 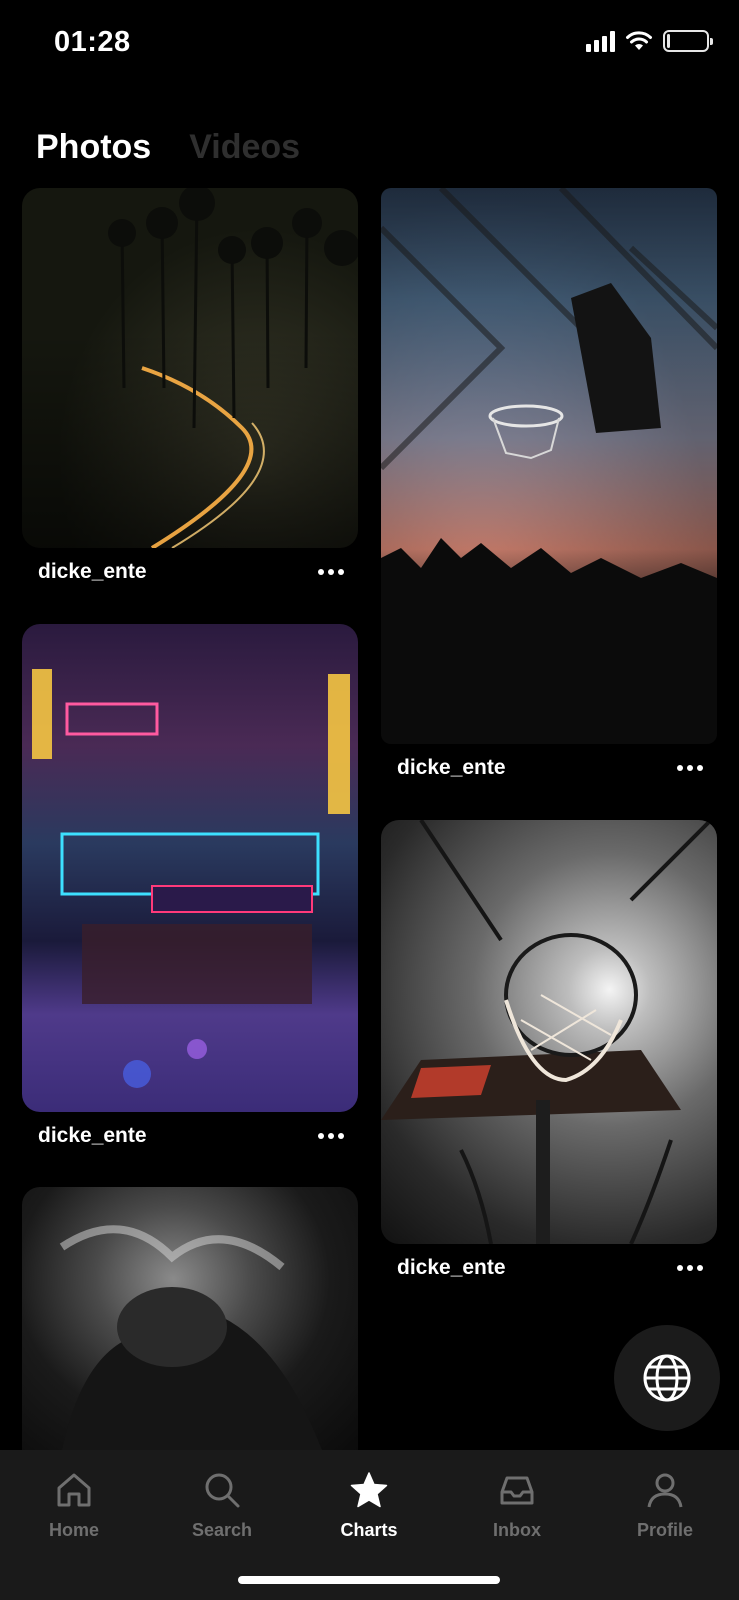 What do you see at coordinates (369, 1580) in the screenshot?
I see `home-indicator` at bounding box center [369, 1580].